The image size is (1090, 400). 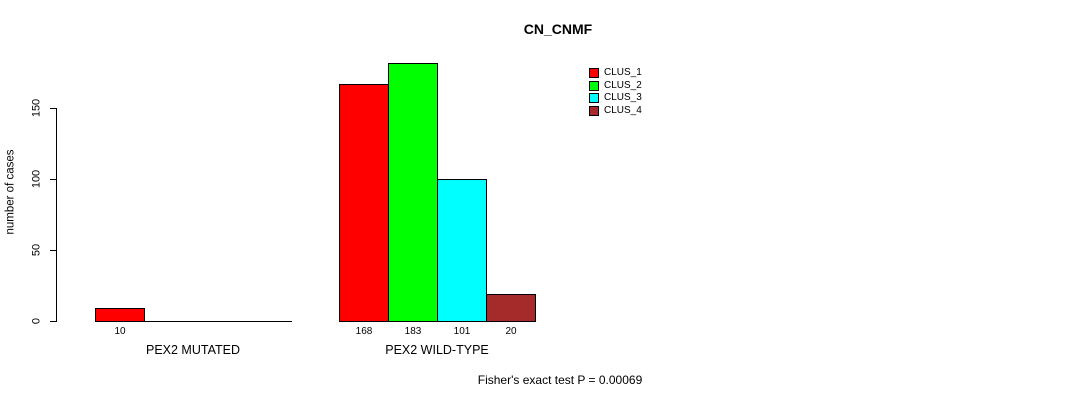 I want to click on legend-row-clus_4: CLUS_4, so click(x=615, y=111).